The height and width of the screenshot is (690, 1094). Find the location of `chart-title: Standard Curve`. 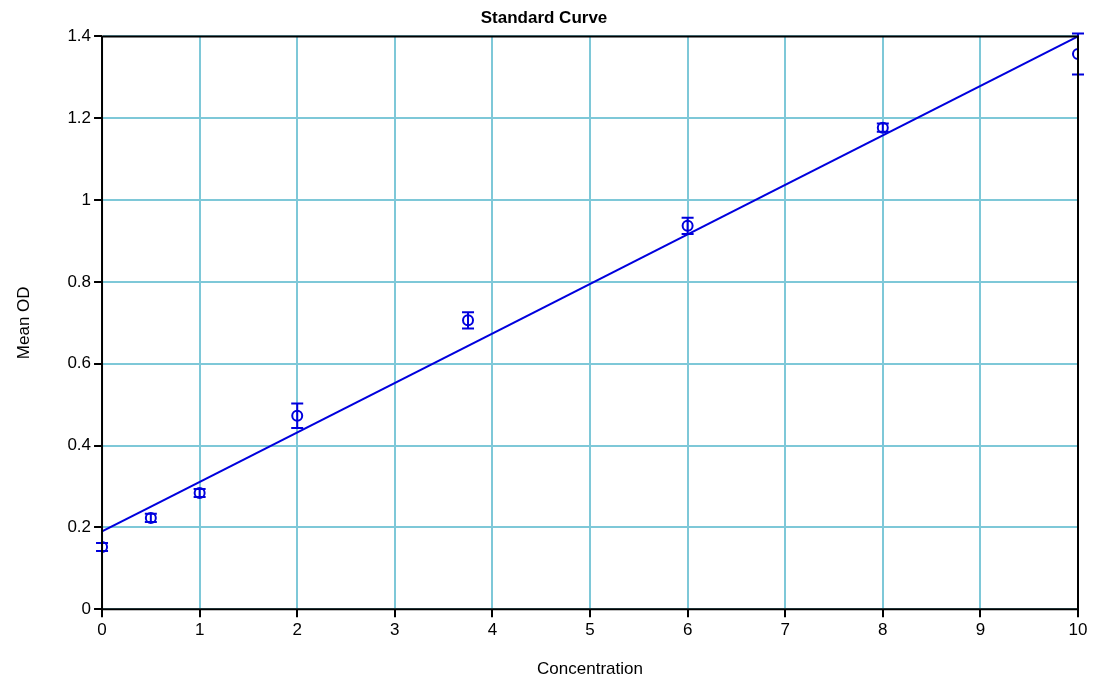

chart-title: Standard Curve is located at coordinates (544, 17).